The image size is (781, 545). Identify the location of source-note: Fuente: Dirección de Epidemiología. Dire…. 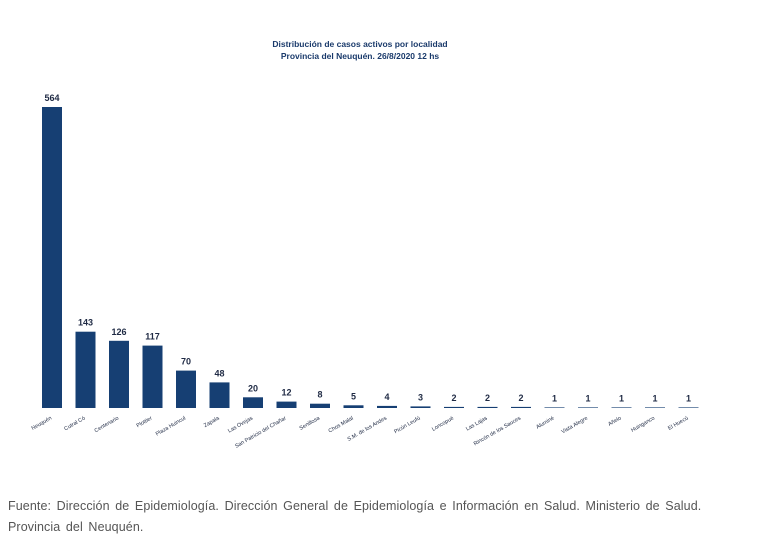
(355, 516).